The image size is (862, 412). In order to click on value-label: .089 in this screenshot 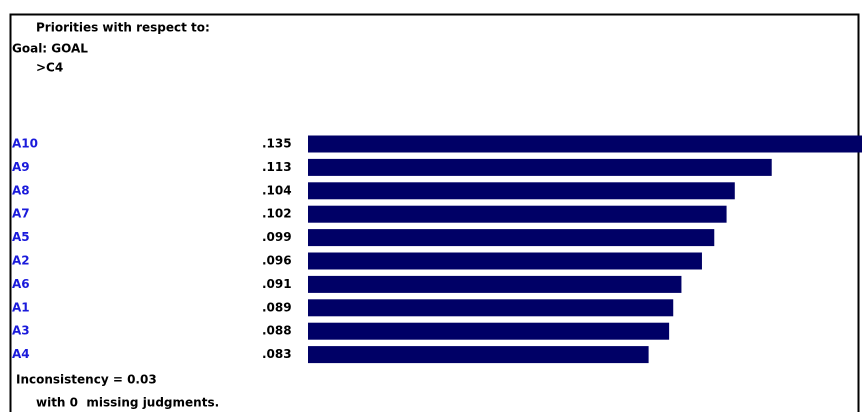, I will do `click(277, 307)`.